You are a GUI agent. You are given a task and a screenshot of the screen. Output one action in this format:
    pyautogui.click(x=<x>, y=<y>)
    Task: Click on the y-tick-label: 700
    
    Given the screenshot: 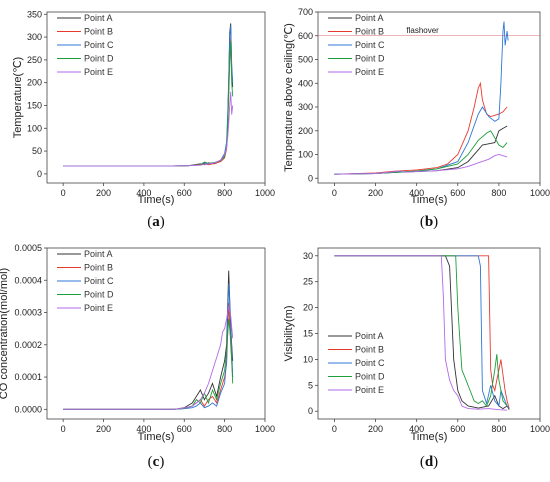 What is the action you would take?
    pyautogui.click(x=305, y=12)
    